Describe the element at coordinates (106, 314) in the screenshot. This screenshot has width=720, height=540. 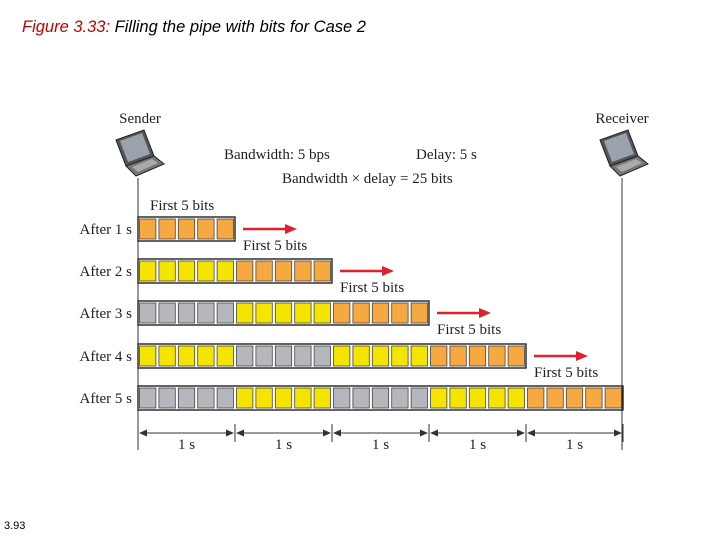
I see `row-label: After 3 s` at that location.